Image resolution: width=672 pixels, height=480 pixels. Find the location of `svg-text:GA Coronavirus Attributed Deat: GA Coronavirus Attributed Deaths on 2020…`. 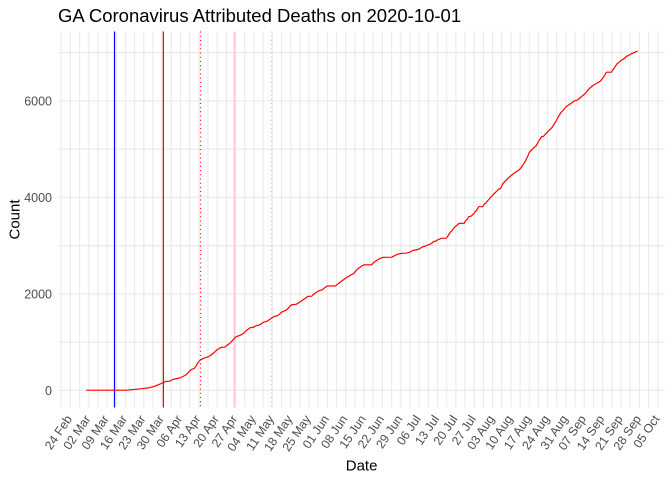

svg-text:GA Coronavirus Attributed Deat: GA Coronavirus Attributed Deaths on 2020… is located at coordinates (259, 15).